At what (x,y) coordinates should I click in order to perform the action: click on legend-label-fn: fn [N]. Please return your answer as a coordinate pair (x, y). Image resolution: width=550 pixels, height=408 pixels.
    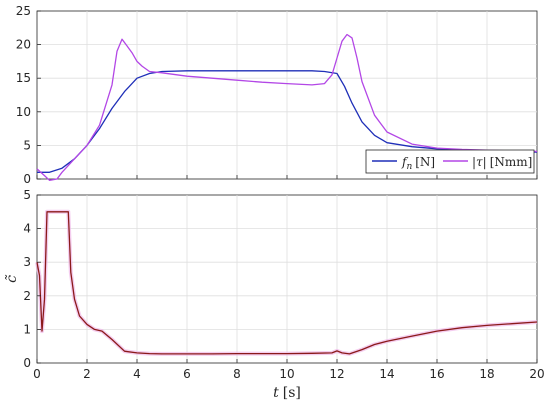
    Looking at the image, I should click on (418, 163).